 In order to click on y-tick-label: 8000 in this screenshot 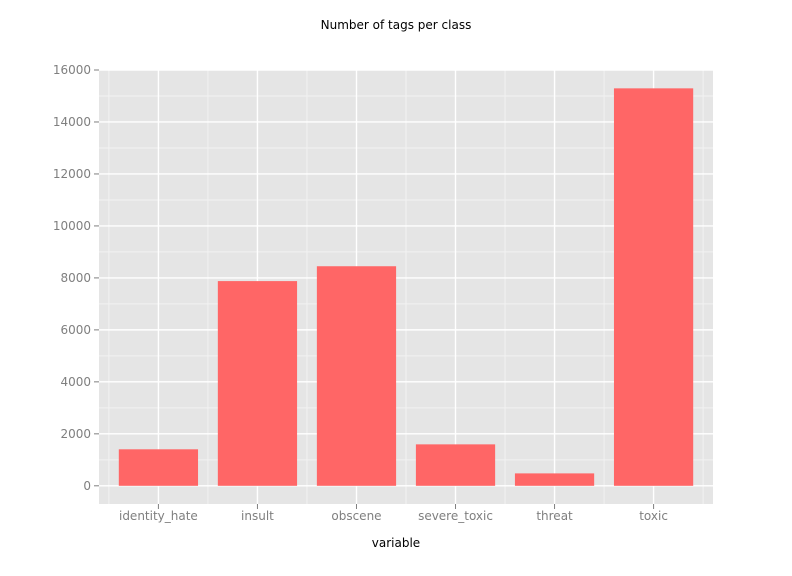, I will do `click(75, 278)`.